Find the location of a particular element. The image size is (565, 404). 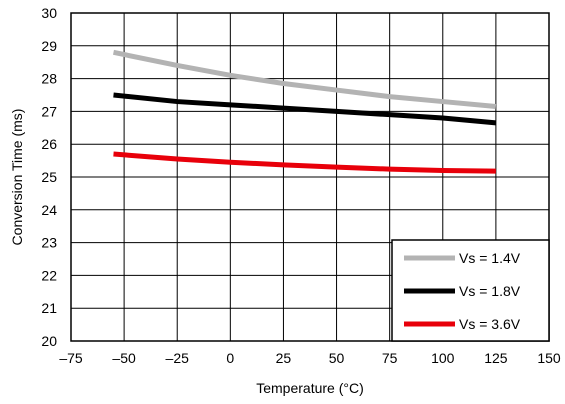

legend-label: Vs = 1.4V is located at coordinates (490, 258).